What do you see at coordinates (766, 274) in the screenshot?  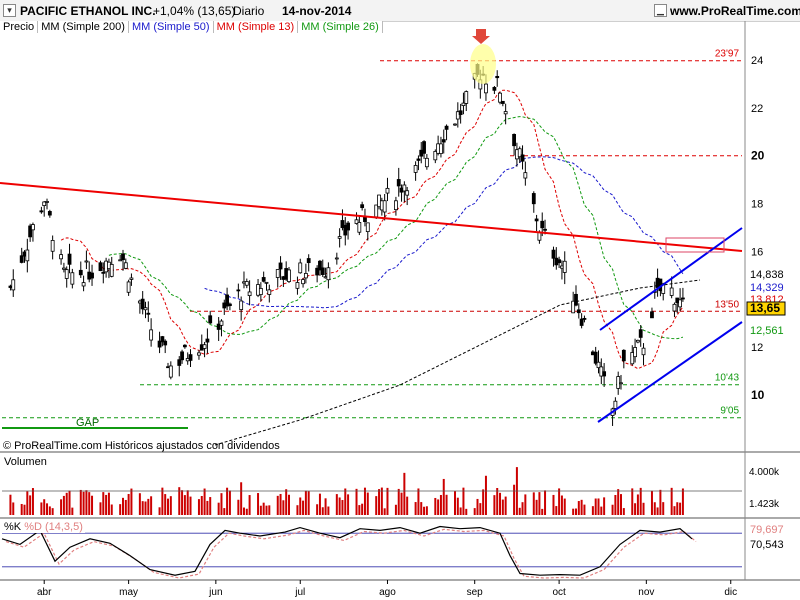 I see `ma200-value-box` at bounding box center [766, 274].